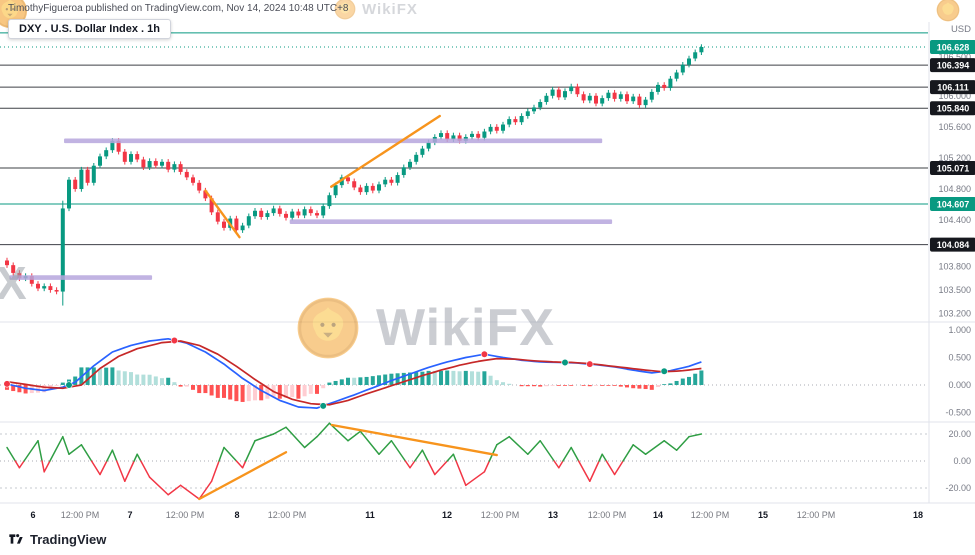 This screenshot has height=555, width=975. Describe the element at coordinates (958, 488) in the screenshot. I see `svg-text: -20.00` at that location.